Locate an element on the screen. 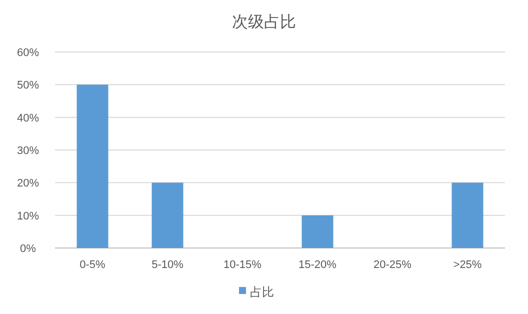 This screenshot has width=528, height=314. x-tick-label: >25% is located at coordinates (467, 265).